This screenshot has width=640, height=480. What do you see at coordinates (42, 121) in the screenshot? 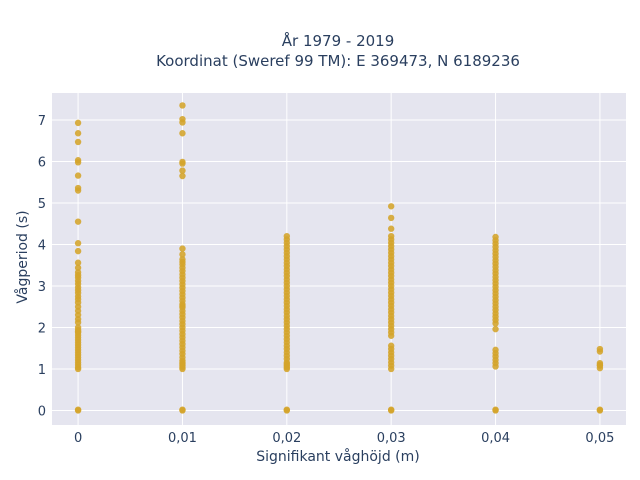
I see `y-tick-label: 7` at bounding box center [42, 121].